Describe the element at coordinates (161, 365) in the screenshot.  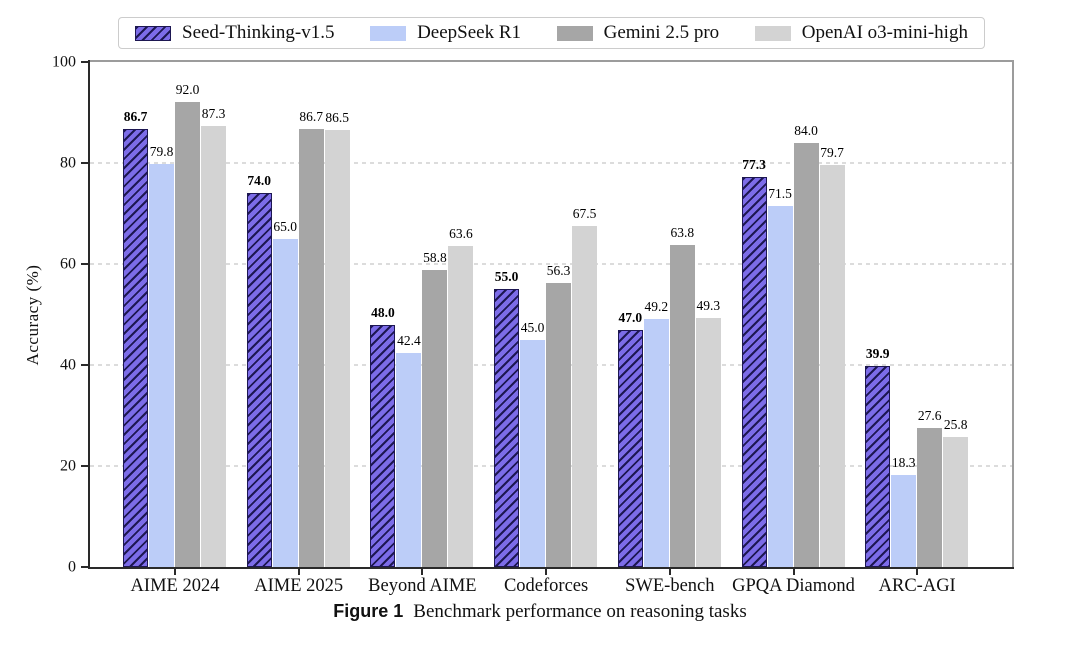
I see `bar-s2-g1` at that location.